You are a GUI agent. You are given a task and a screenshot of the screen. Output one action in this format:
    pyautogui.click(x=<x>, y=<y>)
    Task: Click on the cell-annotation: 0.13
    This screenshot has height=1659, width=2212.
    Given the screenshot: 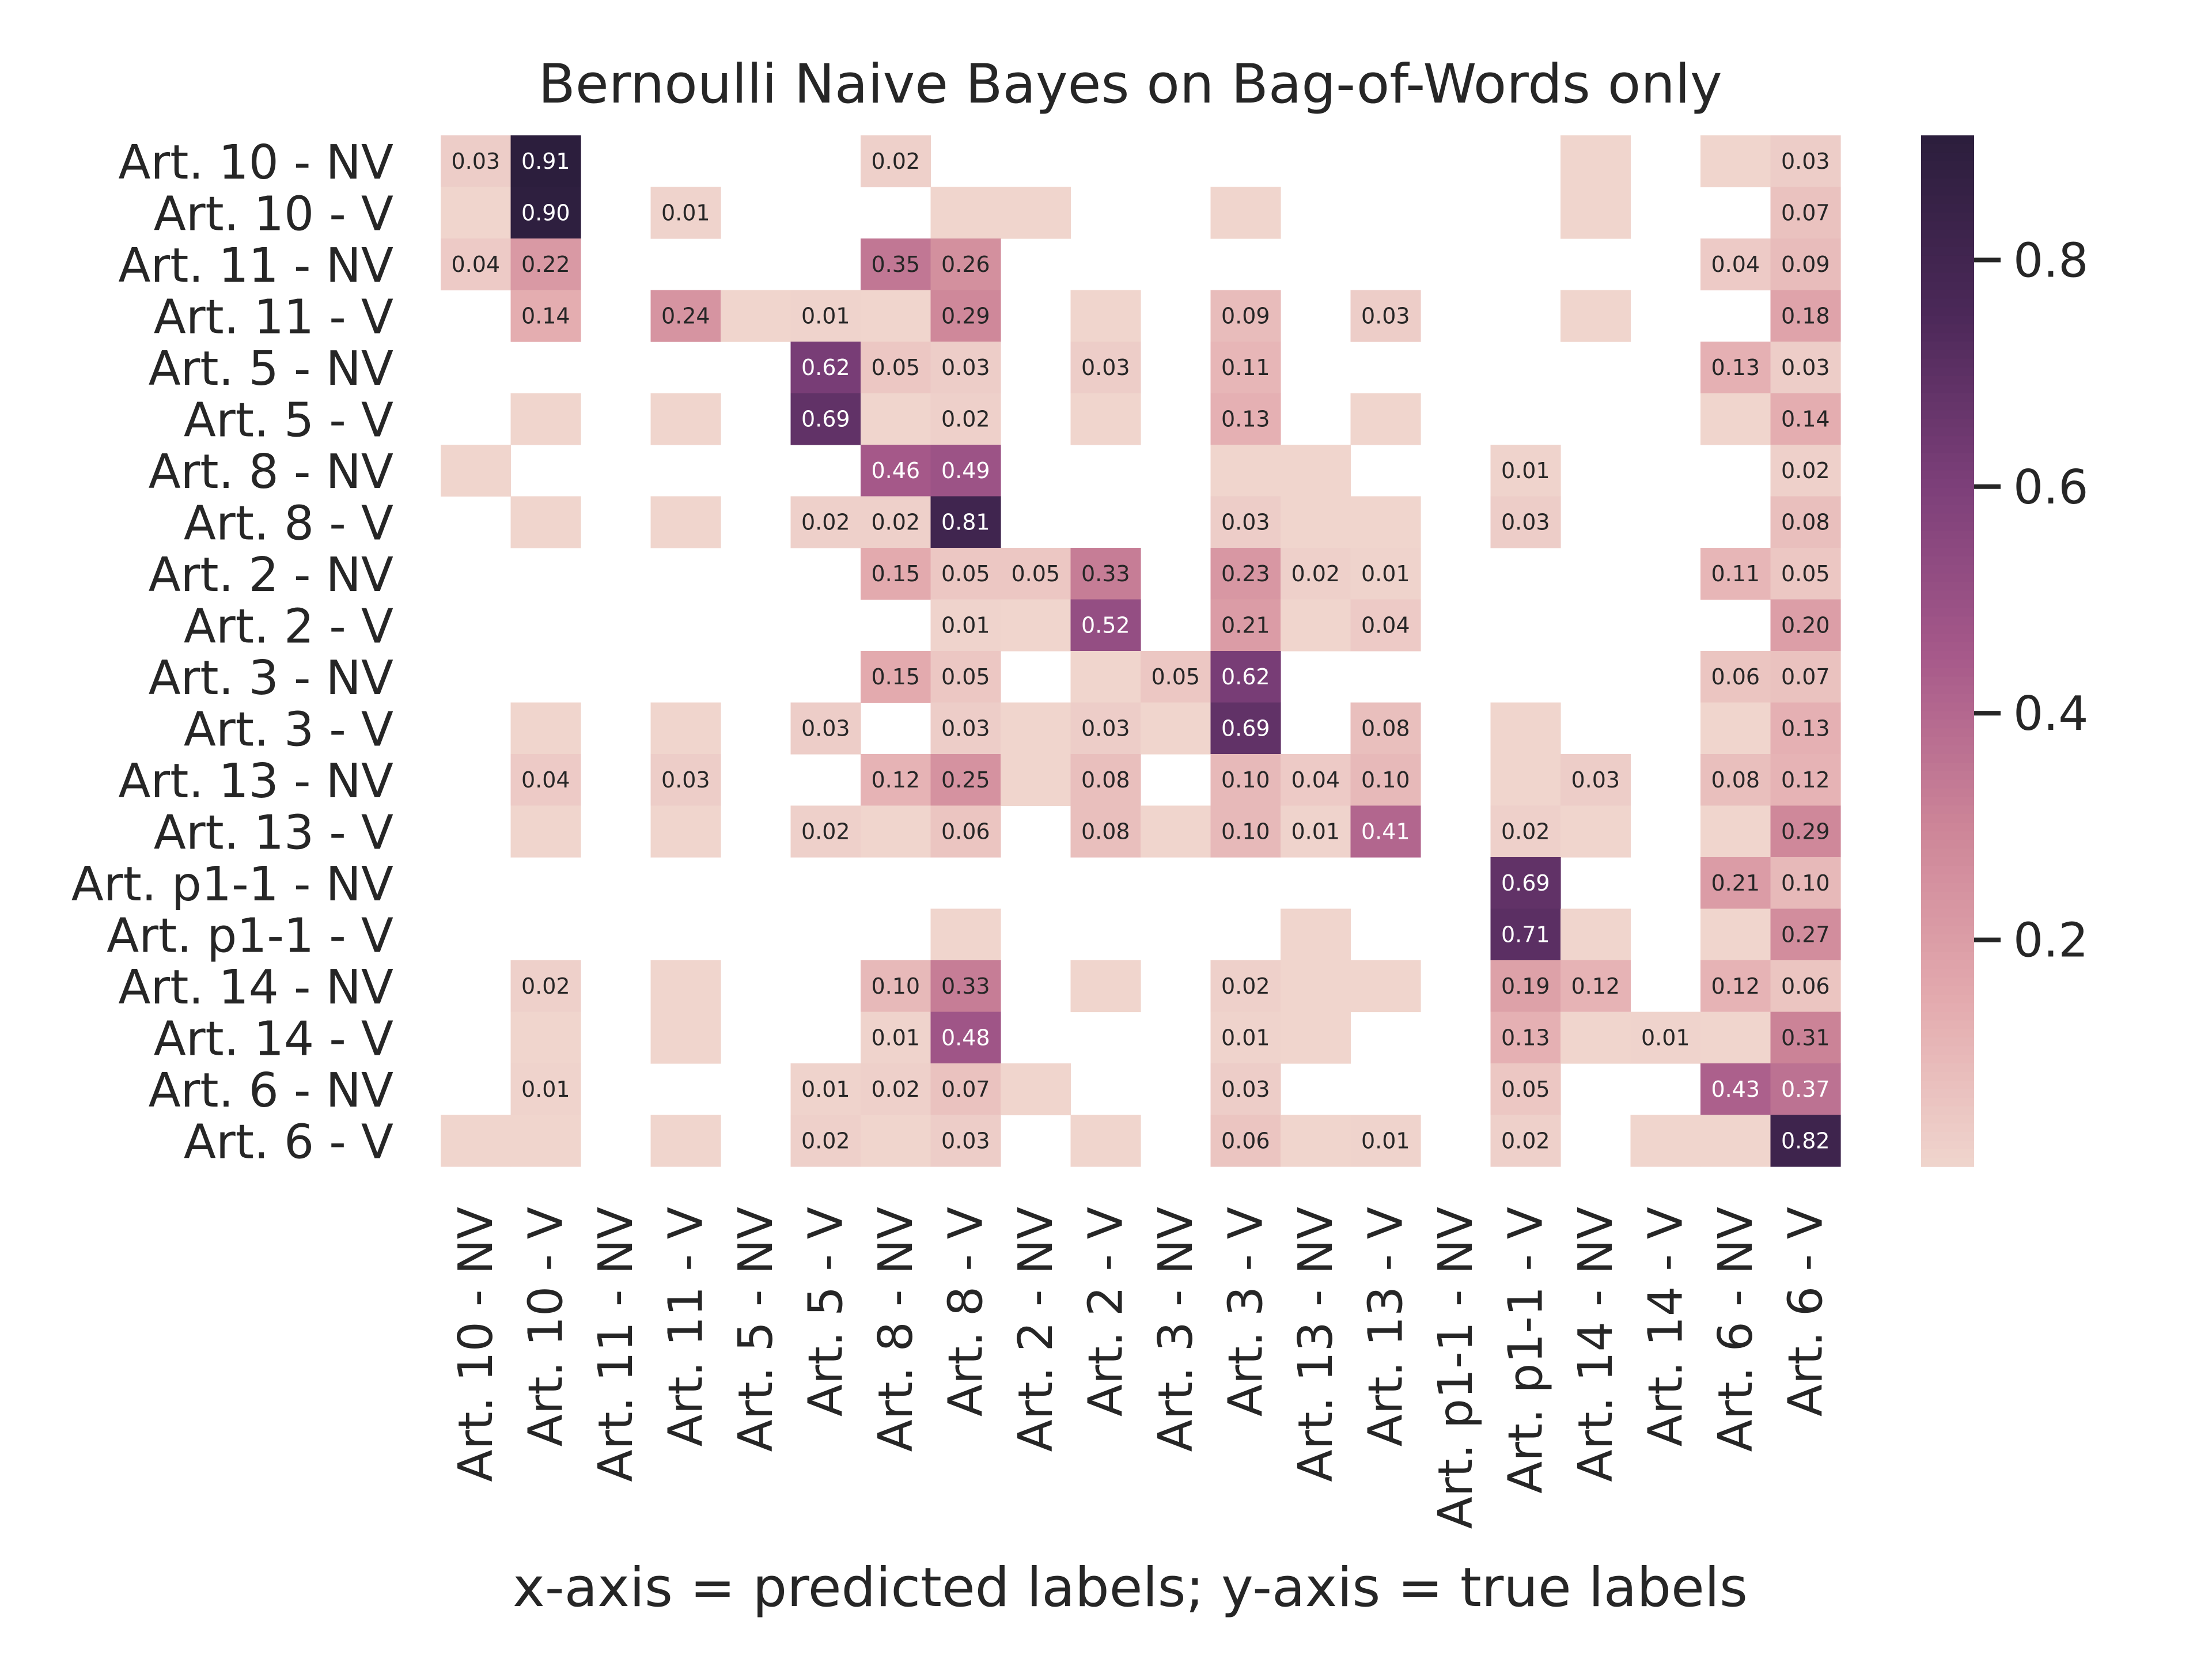 What is the action you would take?
    pyautogui.click(x=1805, y=728)
    